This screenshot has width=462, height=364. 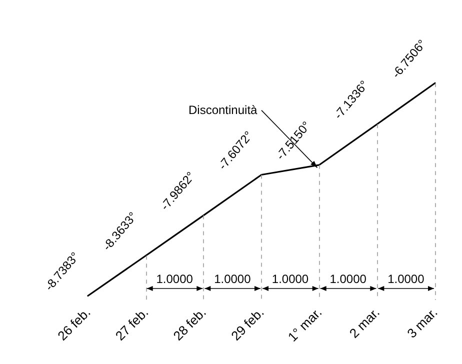 I want to click on x-tick-label: 1° mar., so click(x=304, y=324).